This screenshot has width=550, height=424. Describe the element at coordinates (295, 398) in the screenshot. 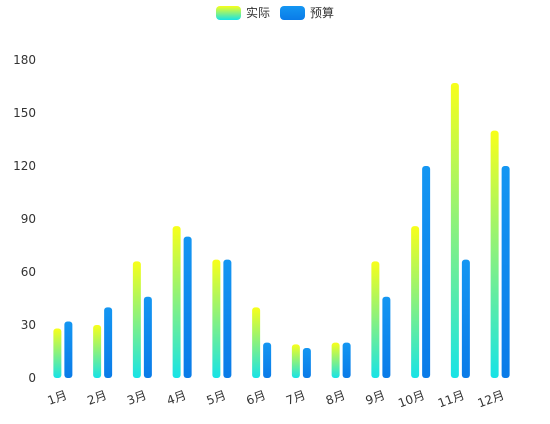

I see `x-tick-label: 7月` at that location.